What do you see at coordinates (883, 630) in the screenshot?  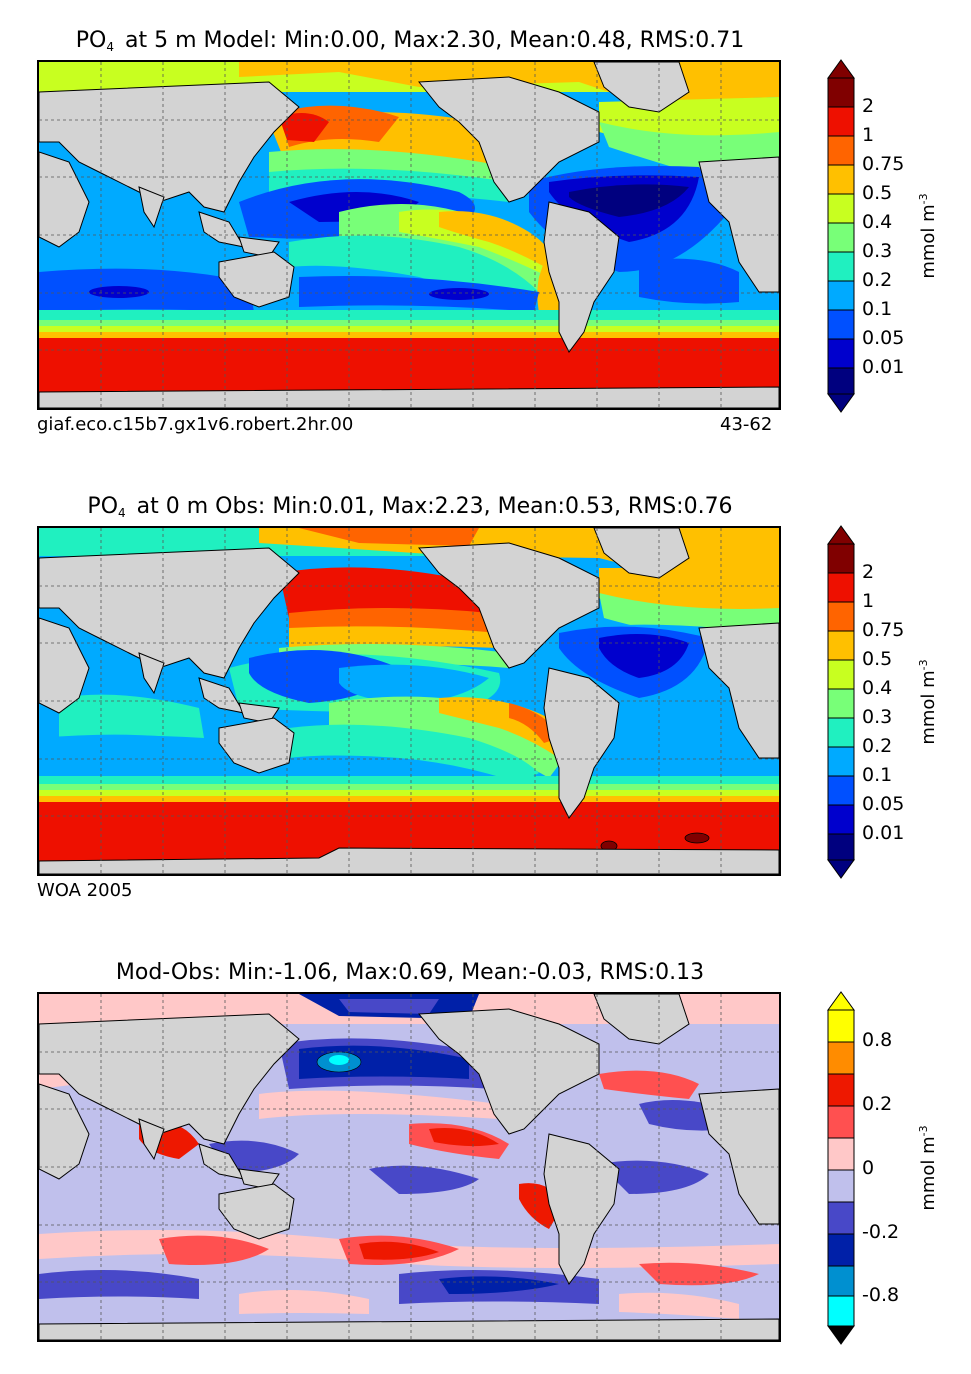 I see `obs-cb-tick: 0.75` at bounding box center [883, 630].